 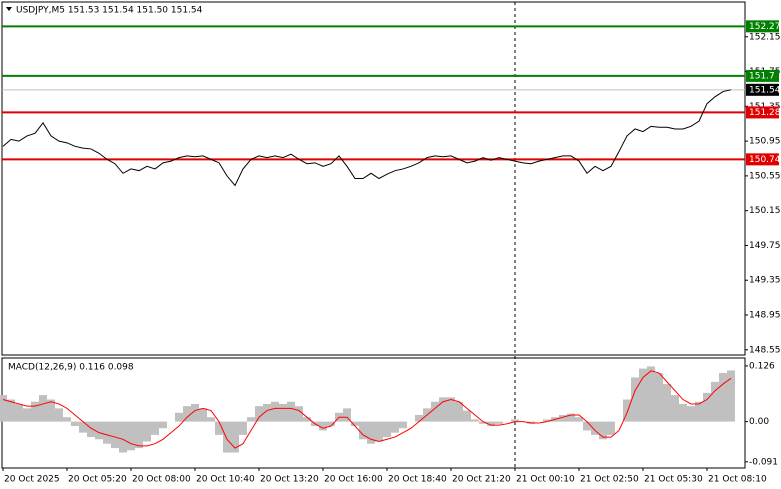 What do you see at coordinates (417, 480) in the screenshot?
I see `x-tick-label: 20 Oct 18:40` at bounding box center [417, 480].